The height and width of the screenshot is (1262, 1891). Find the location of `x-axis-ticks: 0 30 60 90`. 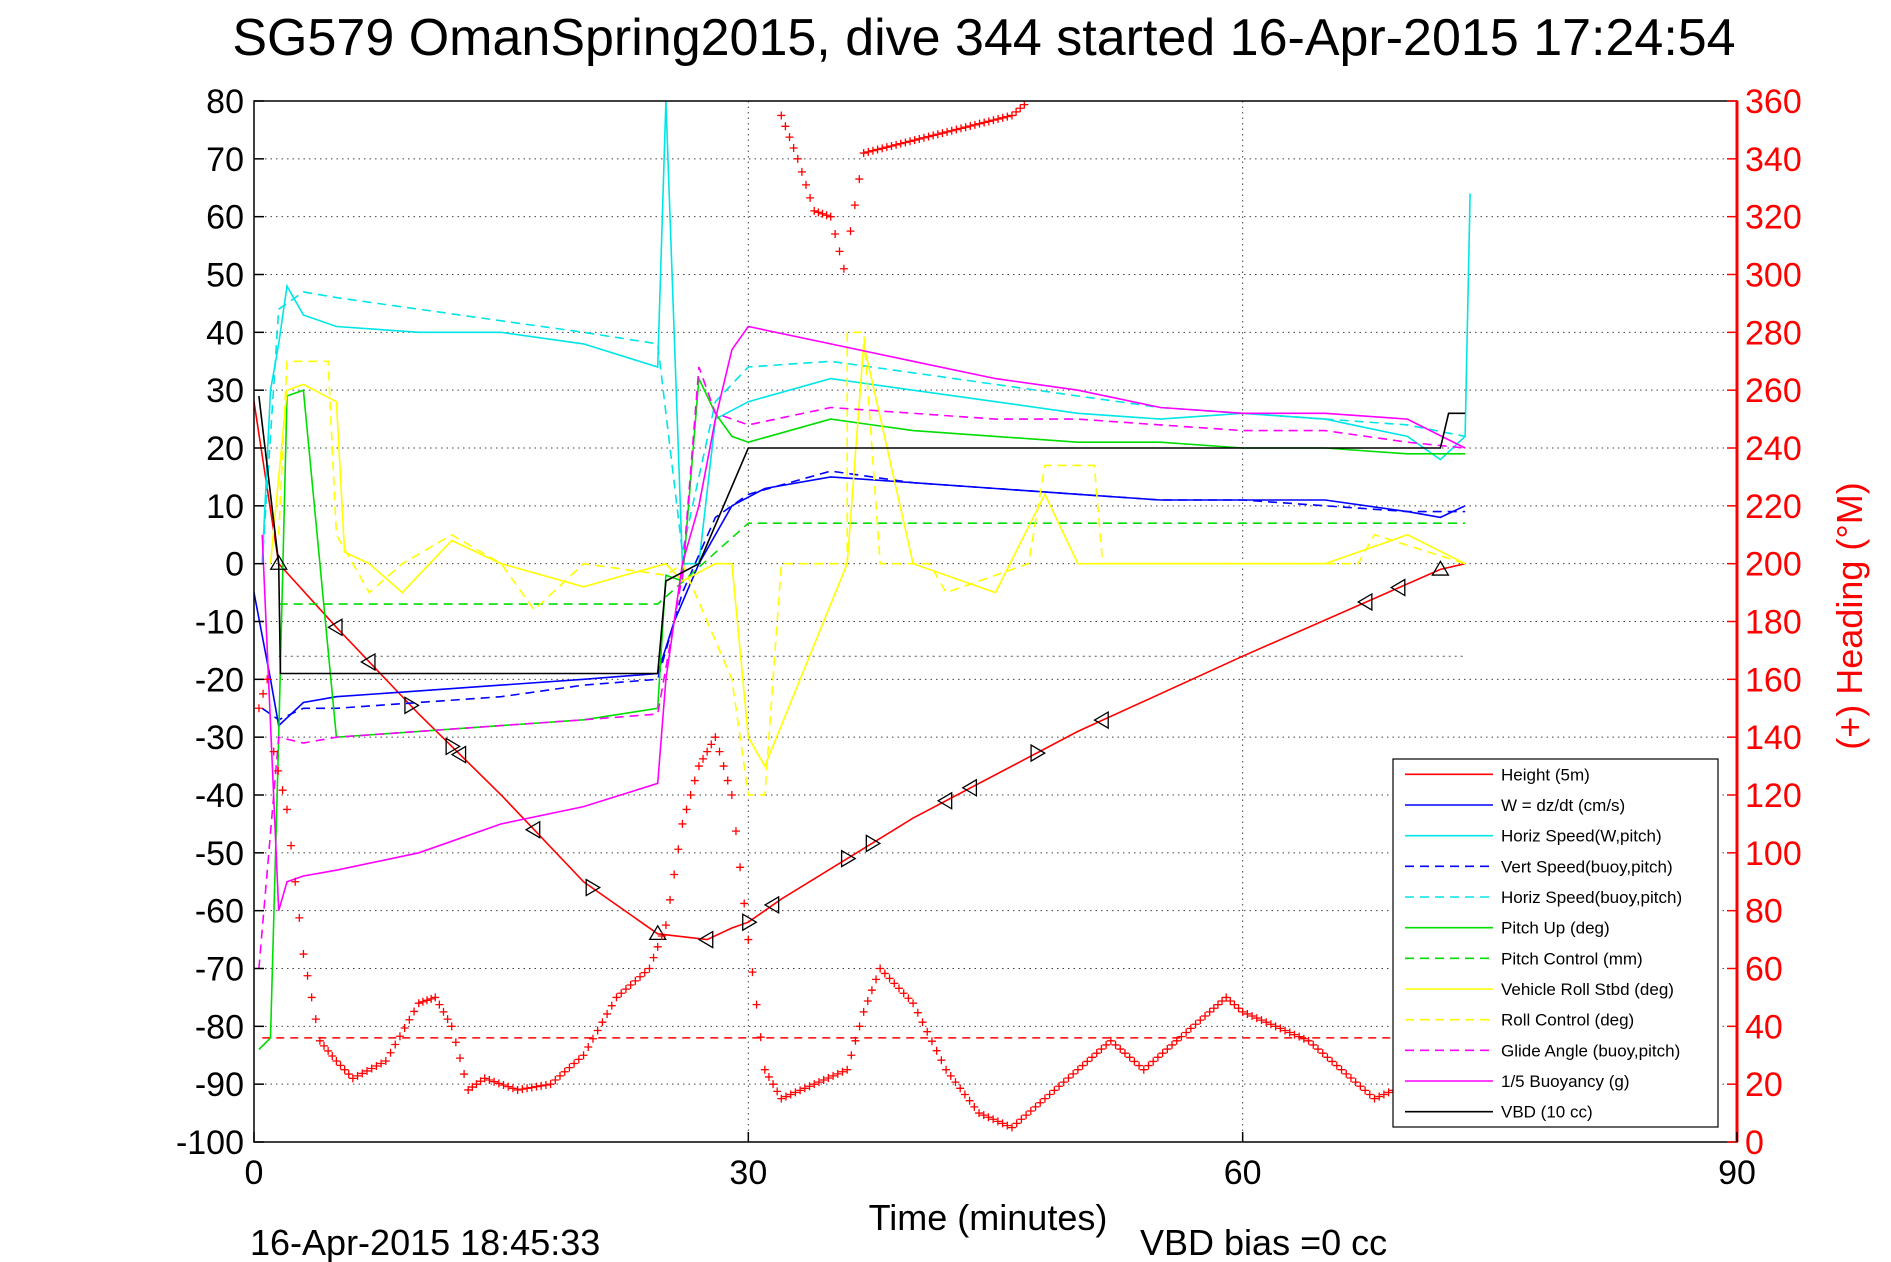

x-axis-ticks: 0 30 60 90 is located at coordinates (1000, 1162).